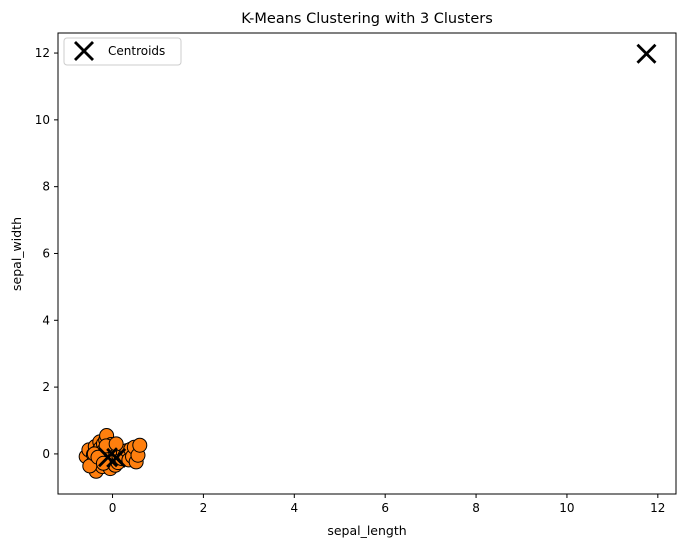  I want to click on y-tick-label: 2, so click(46, 387).